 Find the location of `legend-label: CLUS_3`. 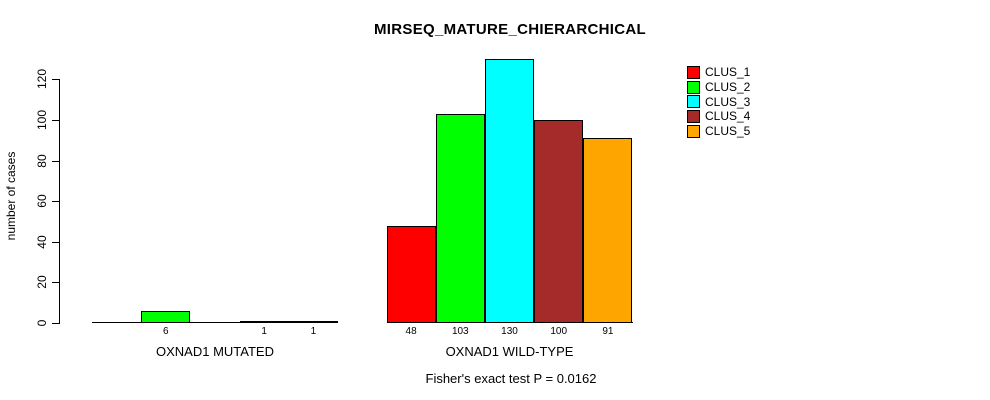

legend-label: CLUS_3 is located at coordinates (728, 101).